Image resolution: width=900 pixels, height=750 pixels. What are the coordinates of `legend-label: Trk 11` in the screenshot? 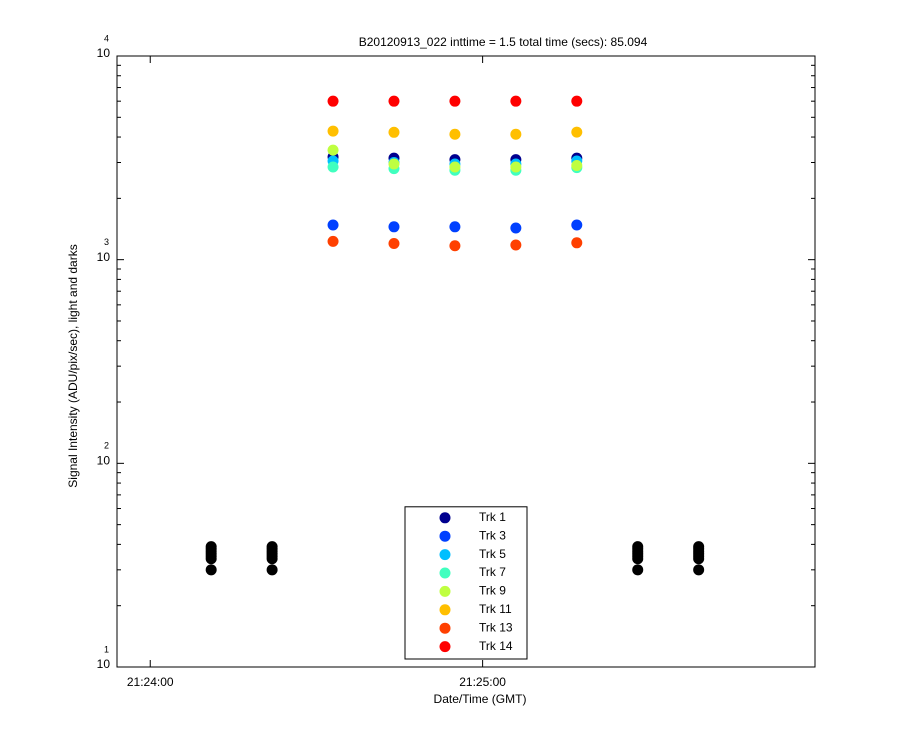 It's located at (495, 609).